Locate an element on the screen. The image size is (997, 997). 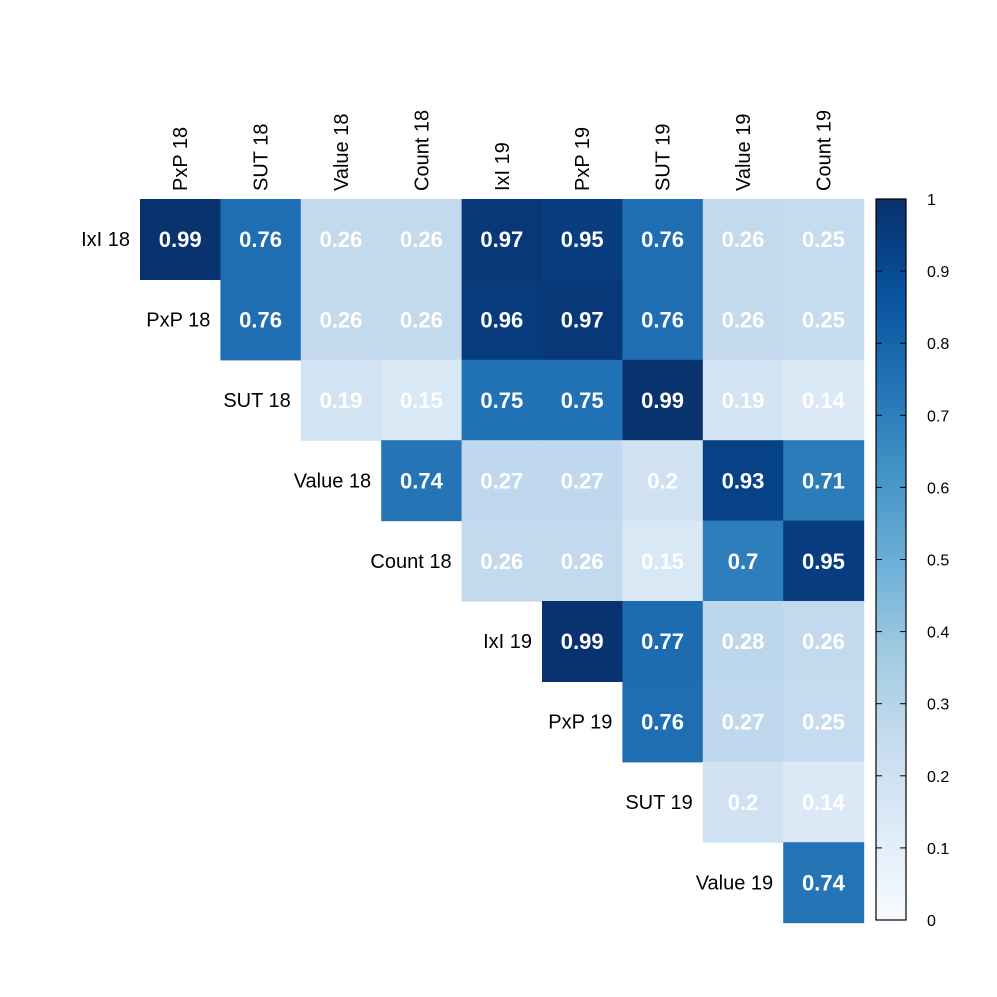
row-label: SUT 19 is located at coordinates (658, 803).